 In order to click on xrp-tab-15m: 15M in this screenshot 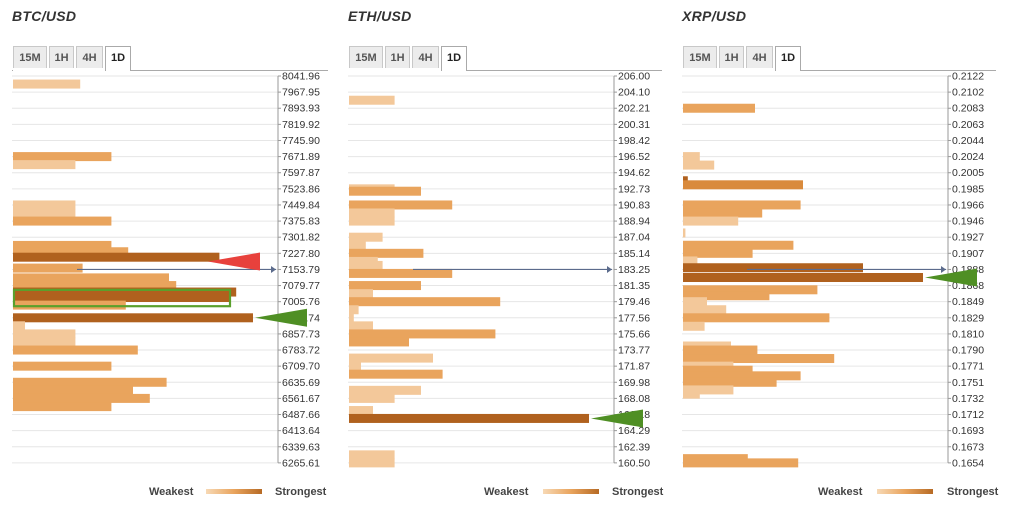, I will do `click(700, 57)`.